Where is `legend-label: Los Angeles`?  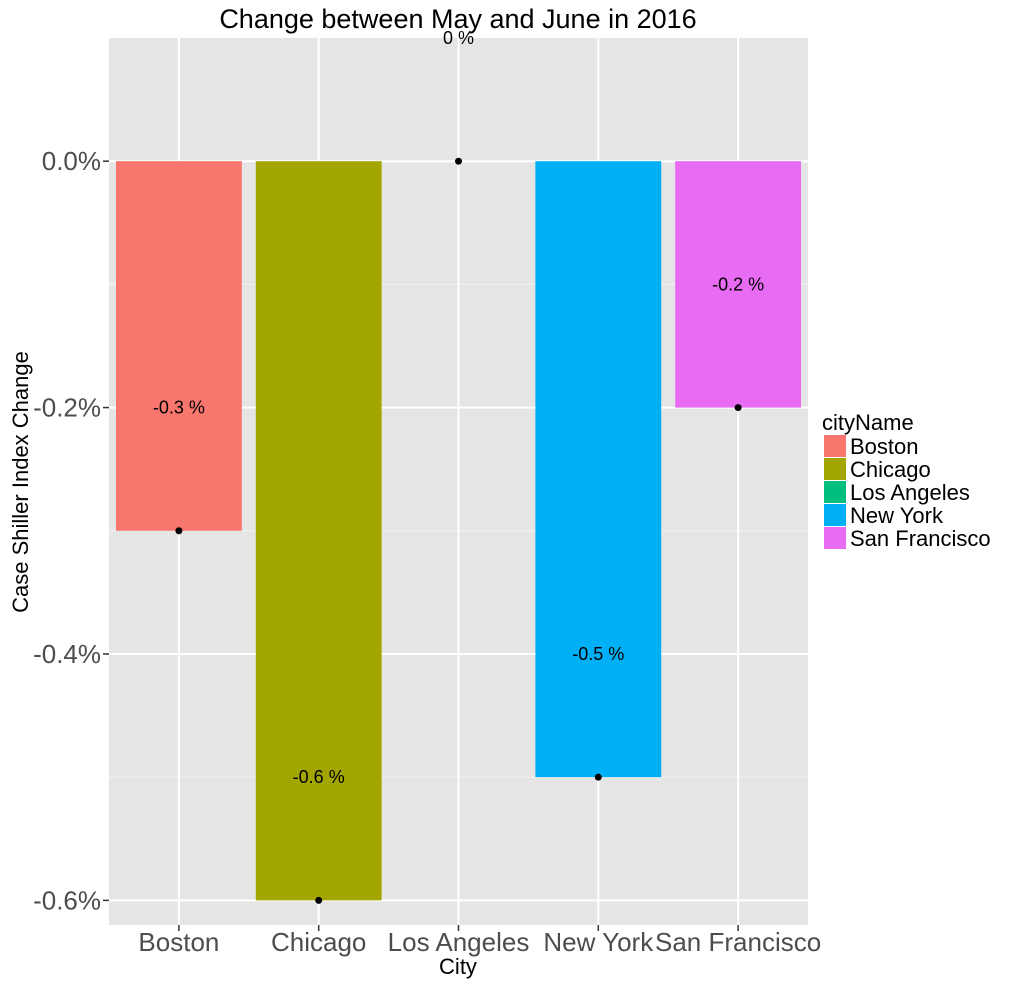 legend-label: Los Angeles is located at coordinates (910, 492).